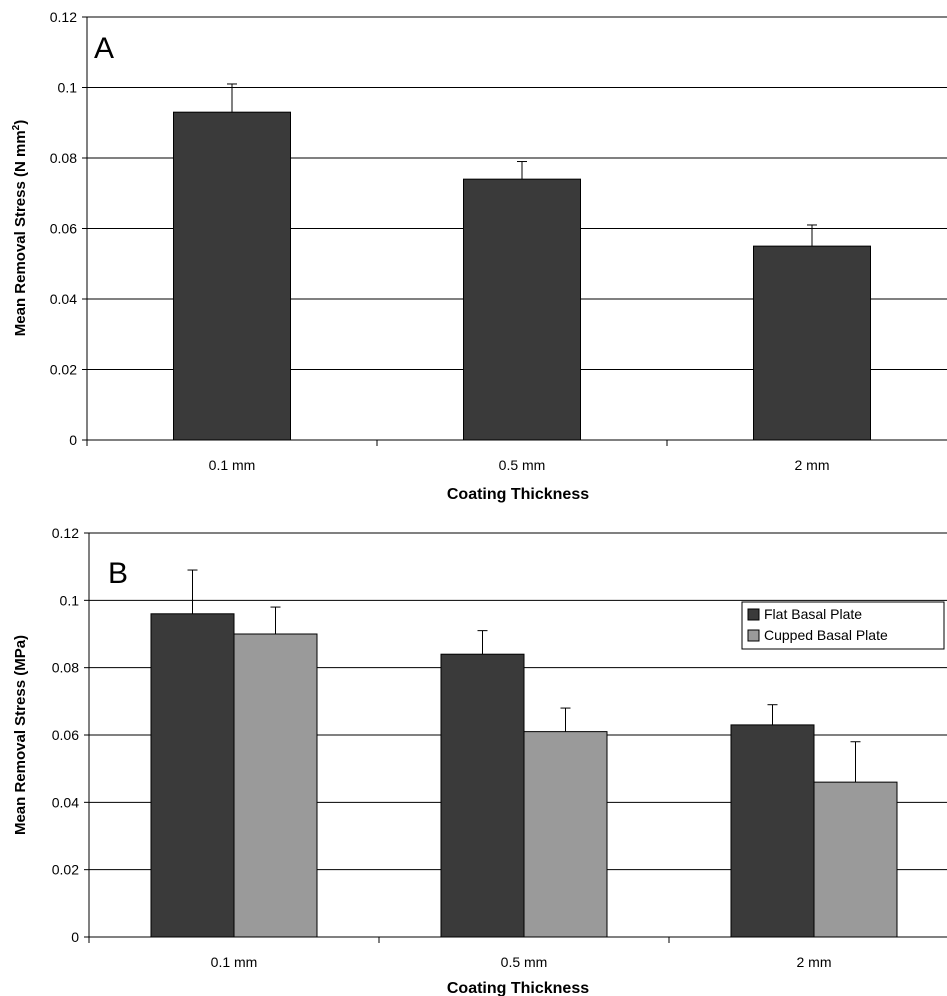  I want to click on panel-b-x-axis-title: Coating Thickness, so click(518, 988).